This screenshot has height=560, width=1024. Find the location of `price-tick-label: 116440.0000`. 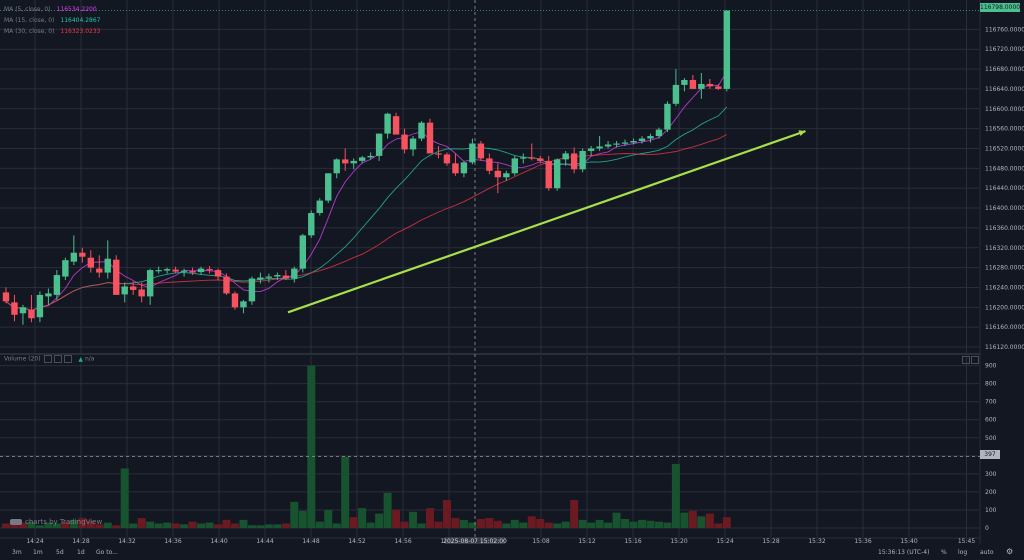

price-tick-label: 116440.0000 is located at coordinates (1004, 188).